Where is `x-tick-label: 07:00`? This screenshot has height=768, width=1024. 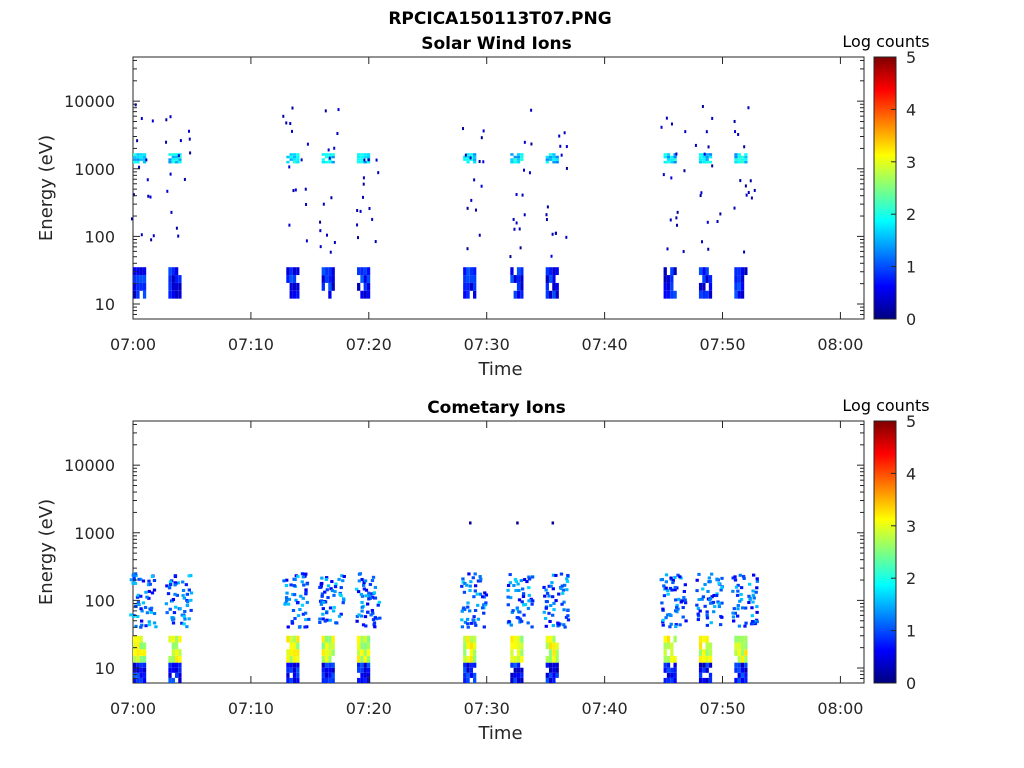 x-tick-label: 07:00 is located at coordinates (133, 344).